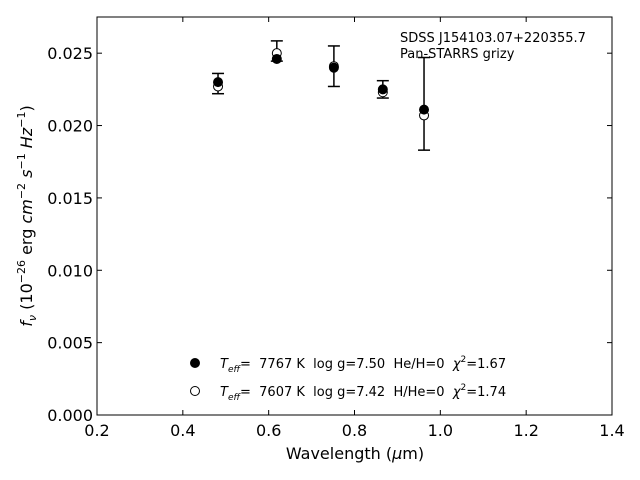 The image size is (640, 480). Describe the element at coordinates (96, 430) in the screenshot. I see `x-tick-label: 0.2` at that location.